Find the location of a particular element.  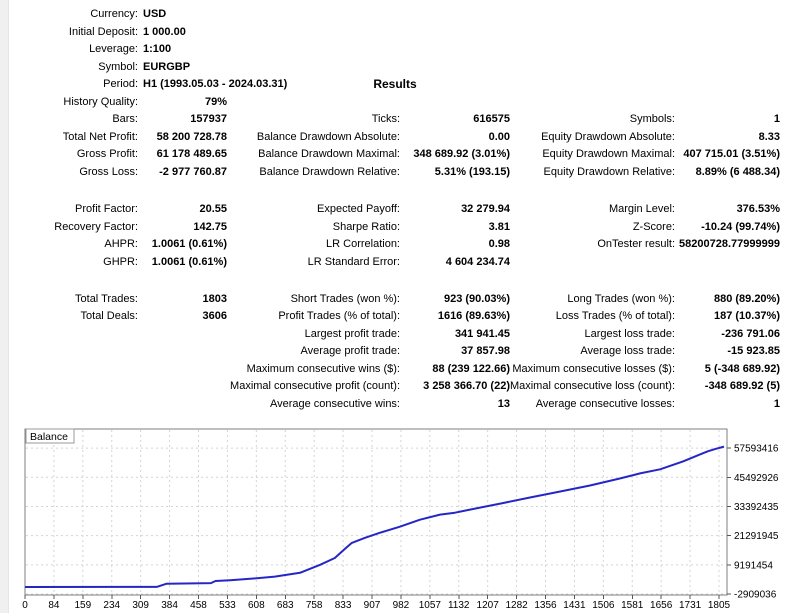

stat-value: 407 715.01 (3.51%) is located at coordinates (731, 154).